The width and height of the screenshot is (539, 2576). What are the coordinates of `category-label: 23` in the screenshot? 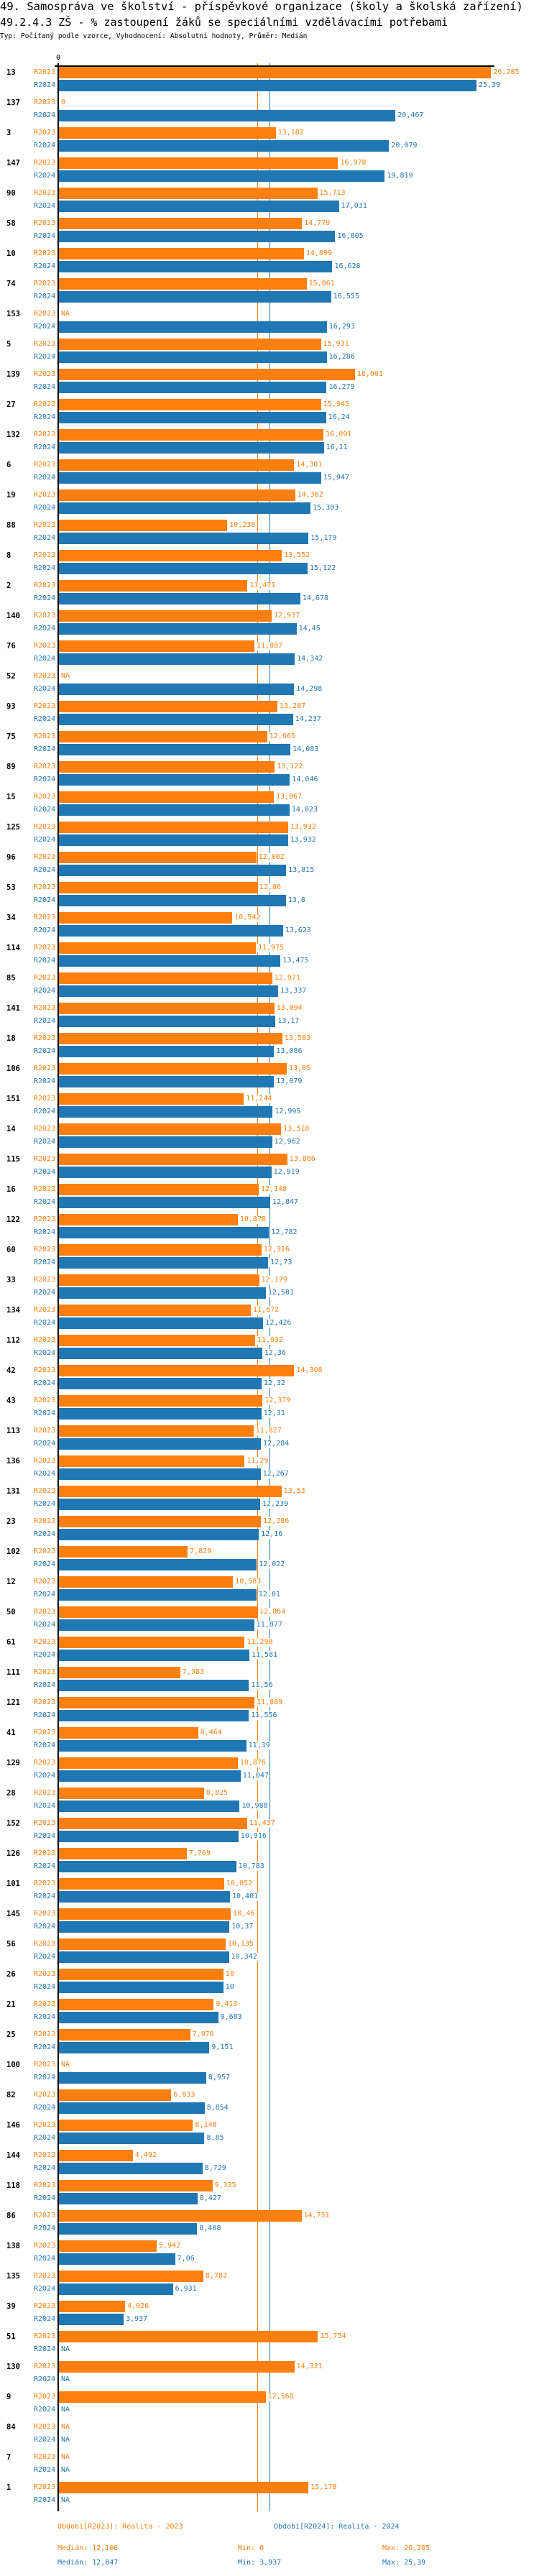 It's located at (11, 1521).